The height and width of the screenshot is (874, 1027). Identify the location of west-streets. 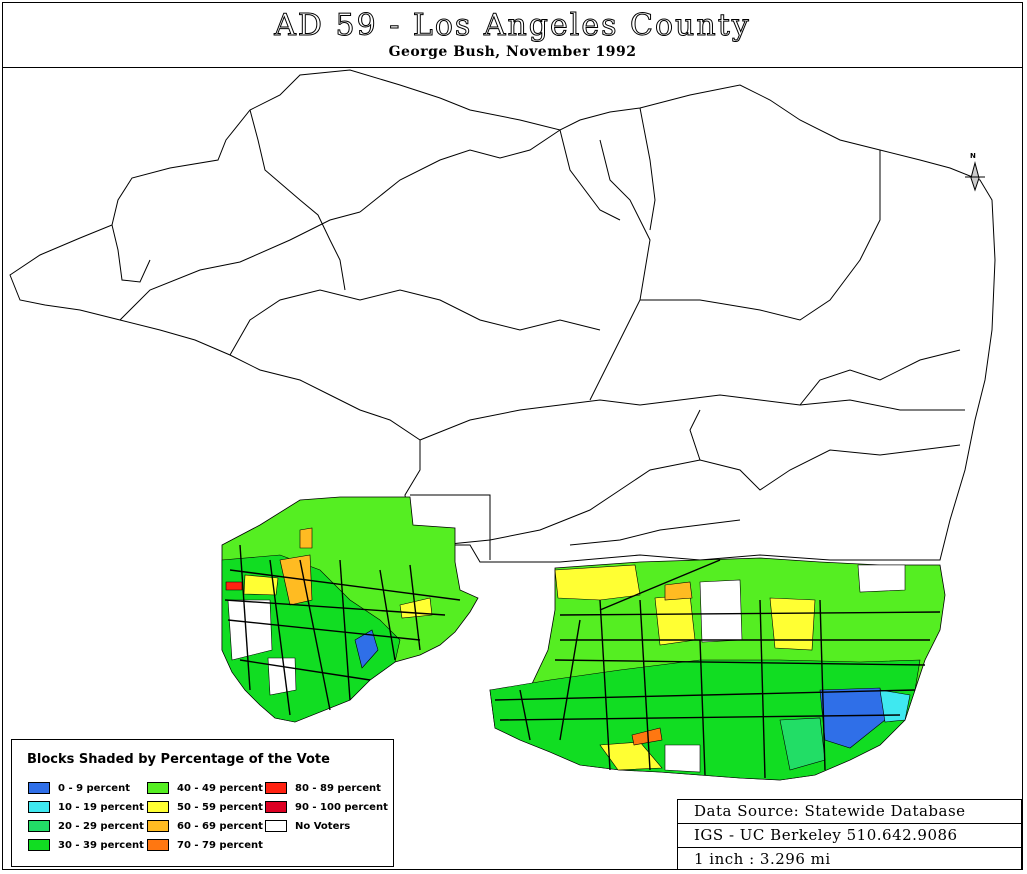
(342, 630).